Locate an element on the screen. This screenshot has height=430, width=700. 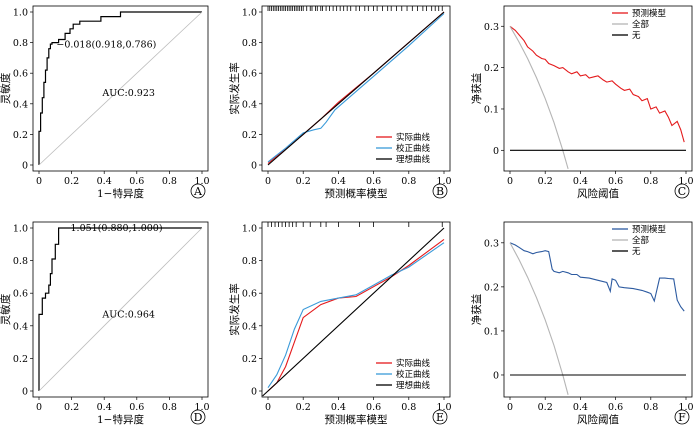
auc-label: AUC:0.923 is located at coordinates (128, 93).